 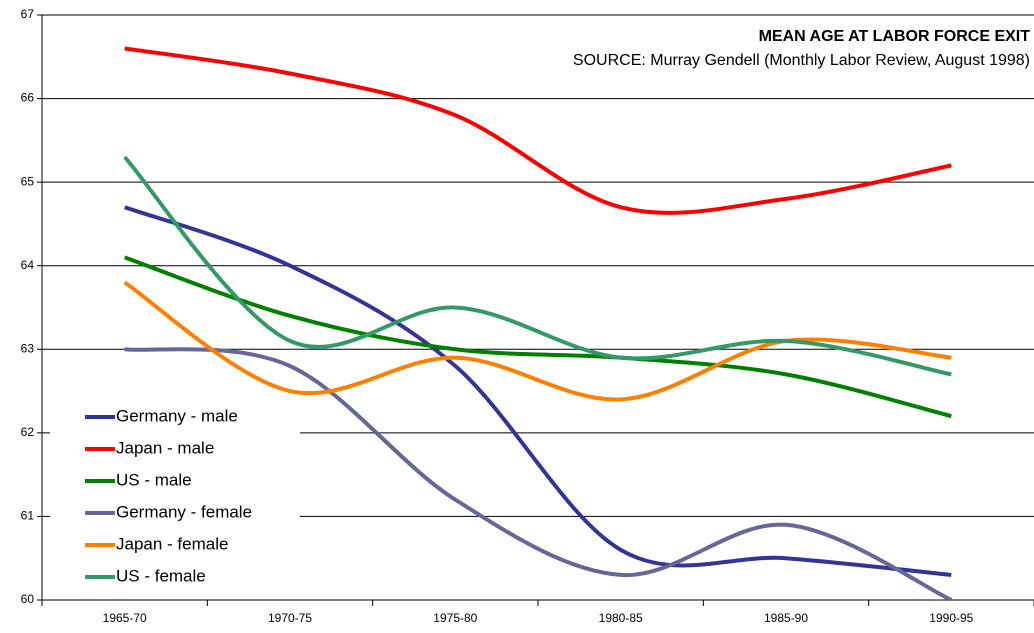 I want to click on legend-label: Germany - male, so click(x=177, y=415).